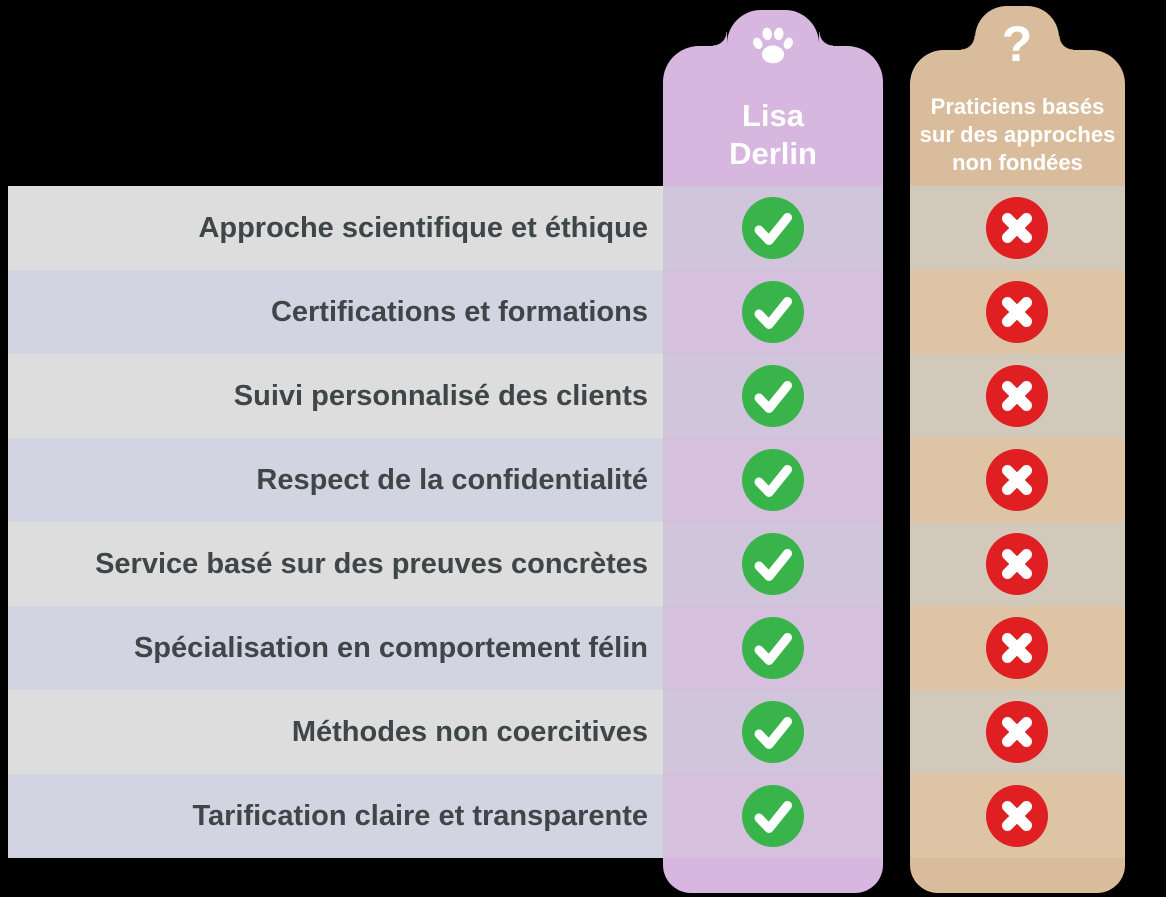  Describe the element at coordinates (335, 480) in the screenshot. I see `row-label: Respect de la confidentialité` at that location.